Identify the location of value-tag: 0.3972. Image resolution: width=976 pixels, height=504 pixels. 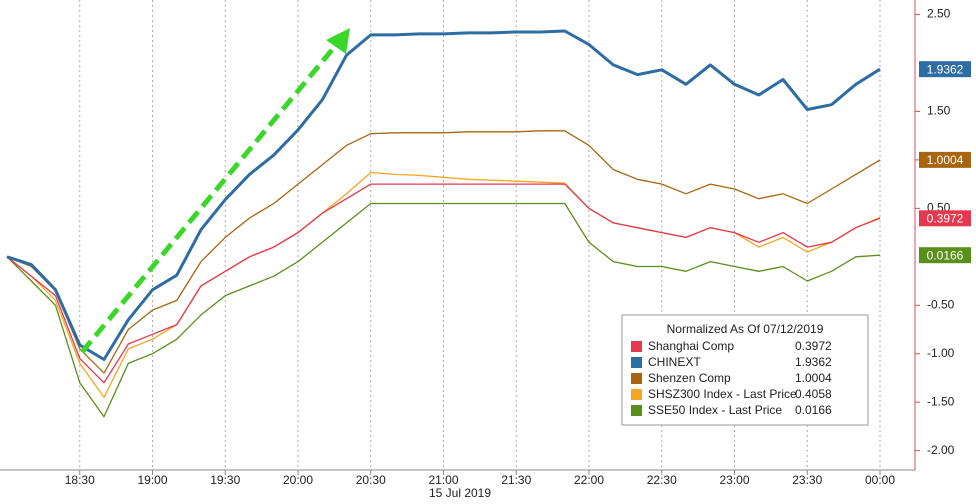
(945, 218).